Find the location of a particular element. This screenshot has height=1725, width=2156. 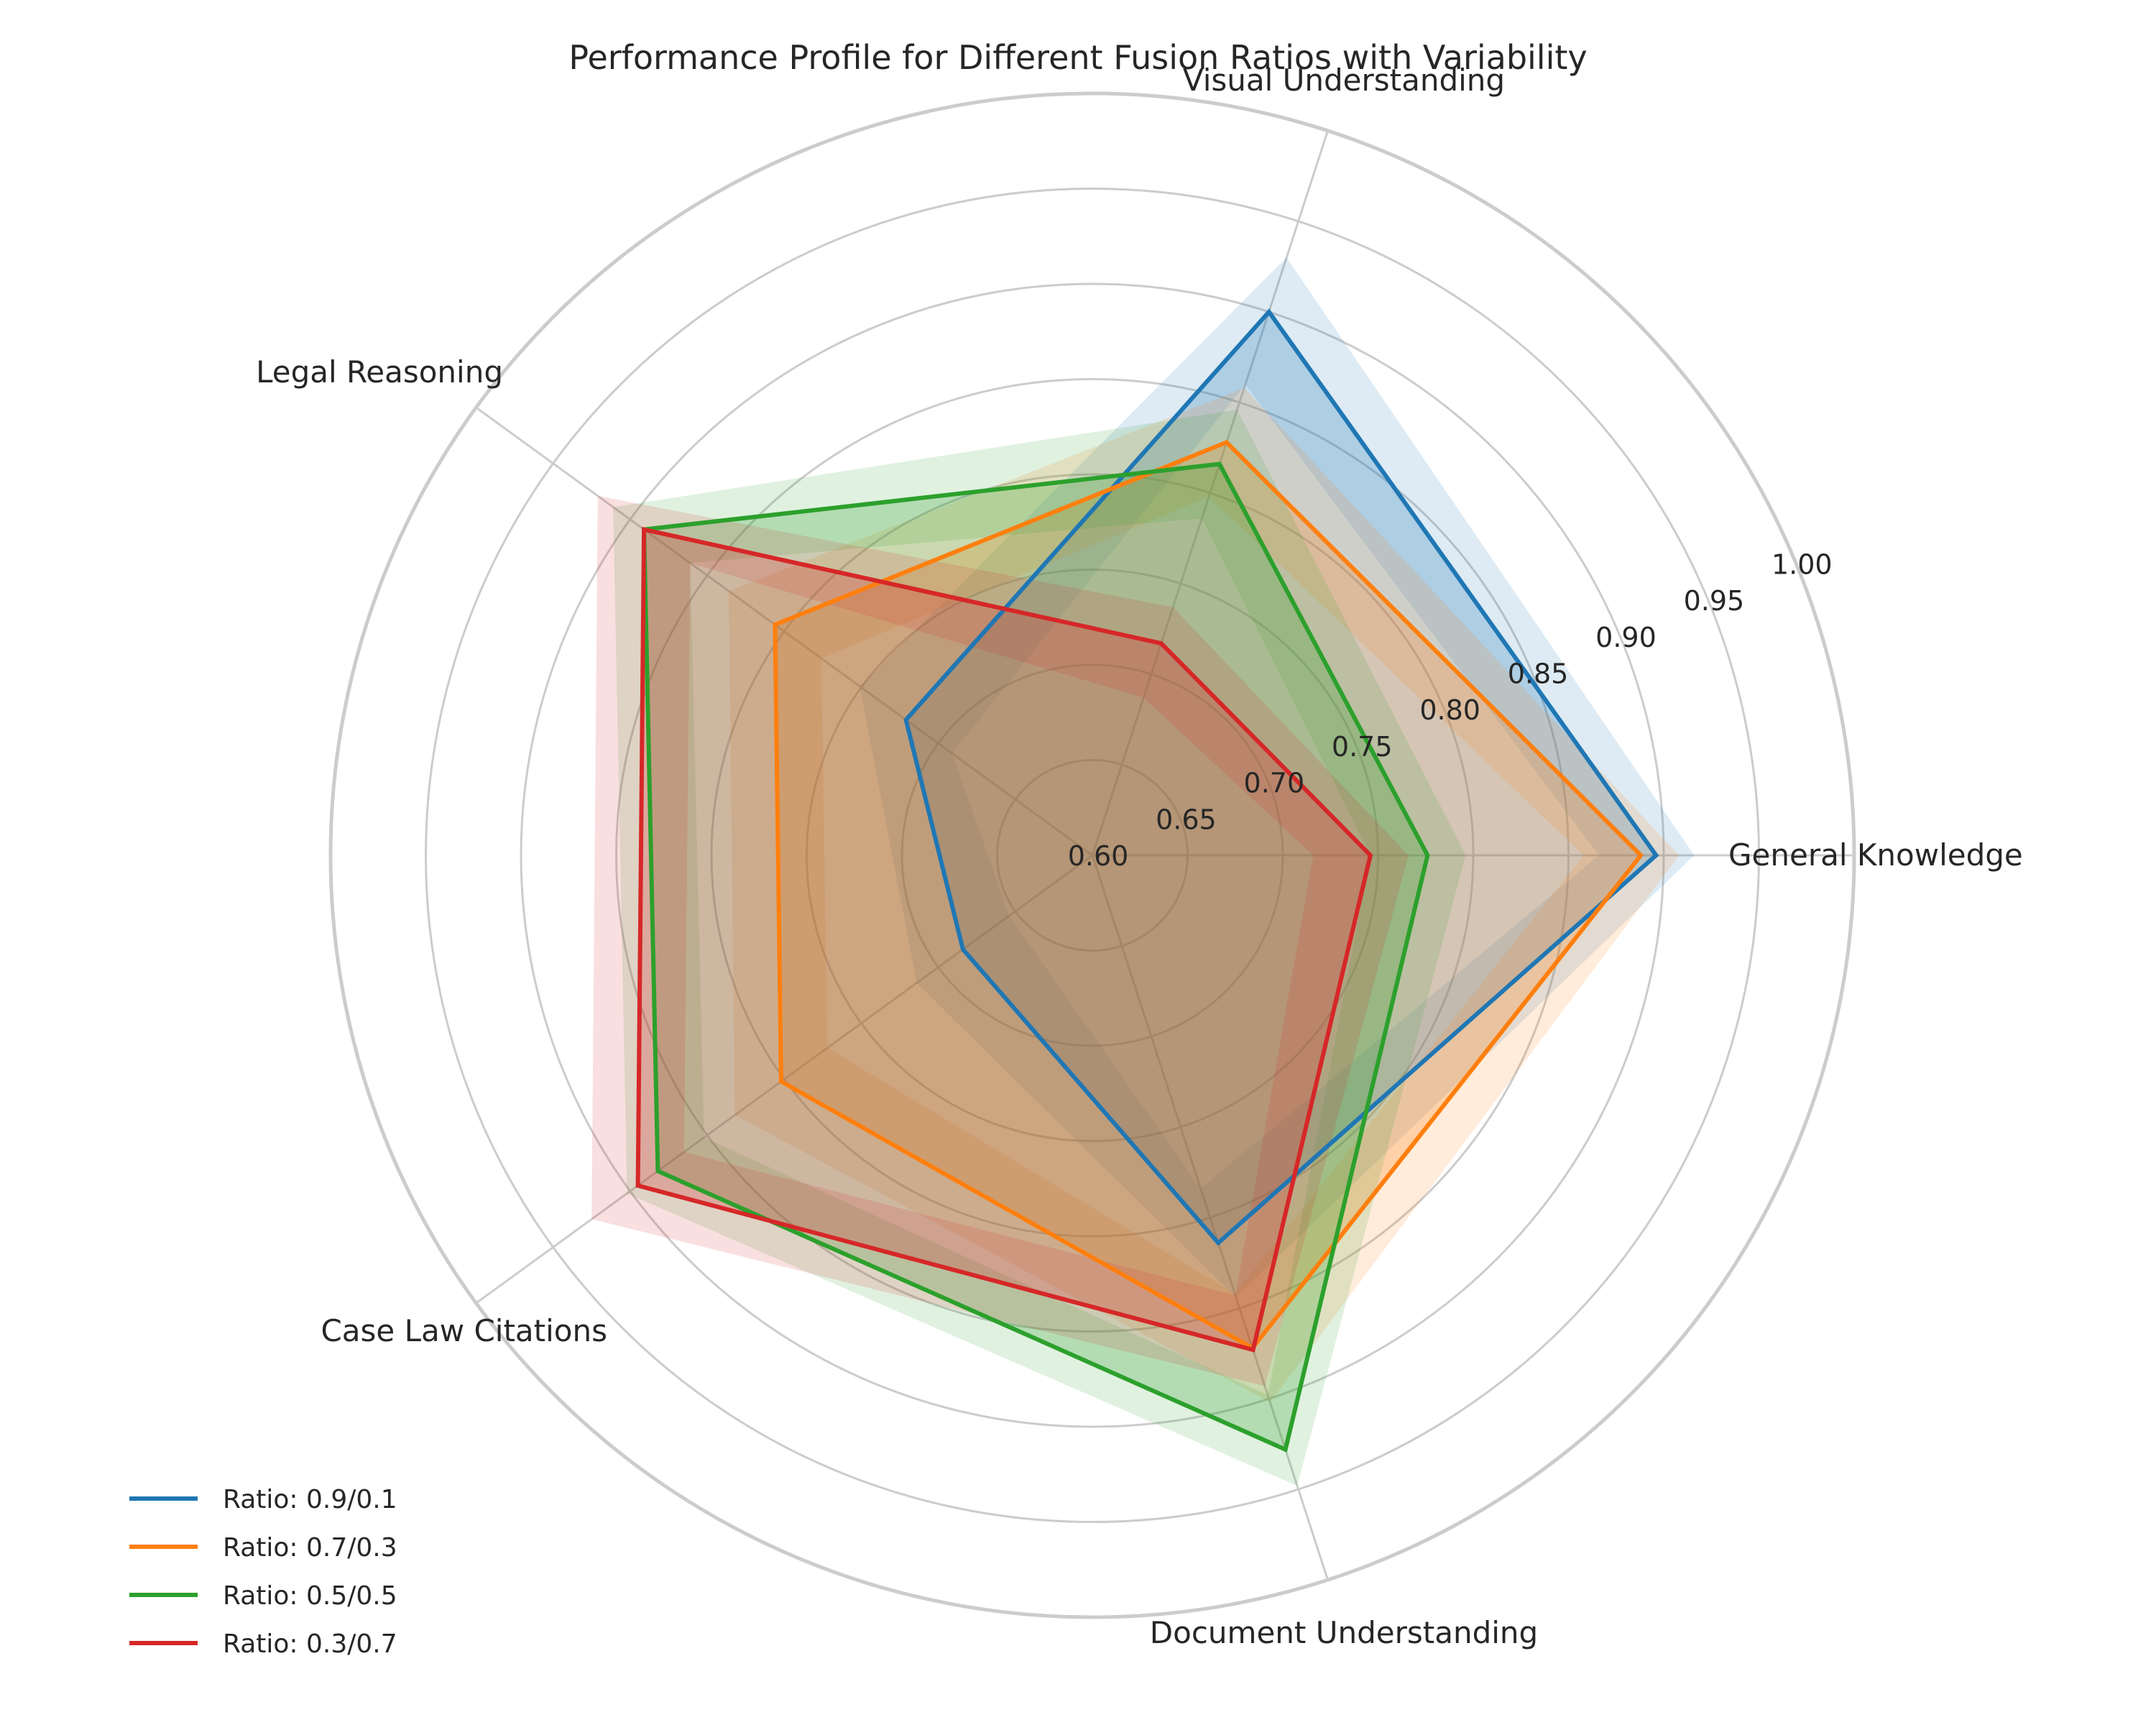

radial-tick-label: 0.90 is located at coordinates (1626, 637).